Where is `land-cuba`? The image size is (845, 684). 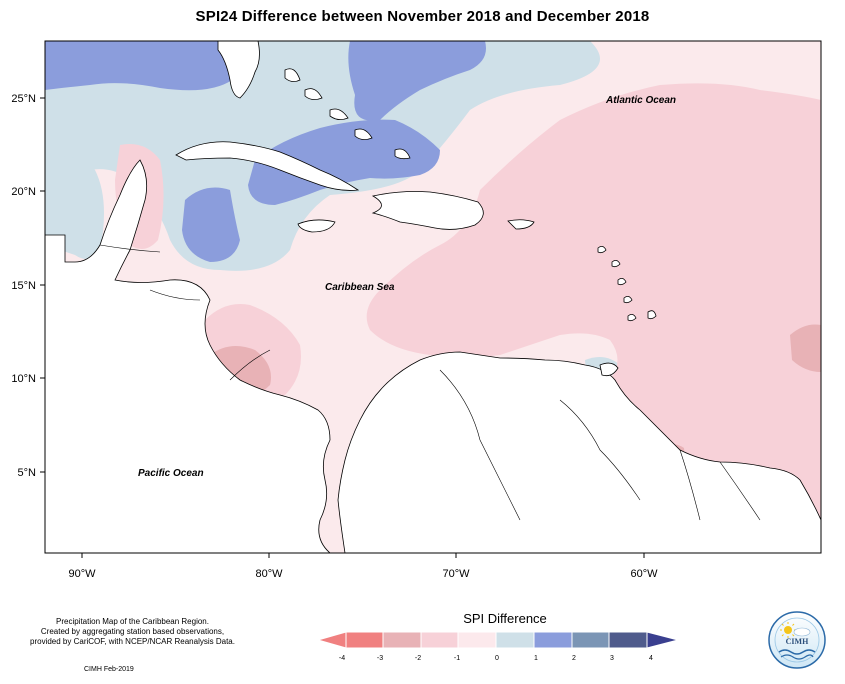 land-cuba is located at coordinates (267, 166).